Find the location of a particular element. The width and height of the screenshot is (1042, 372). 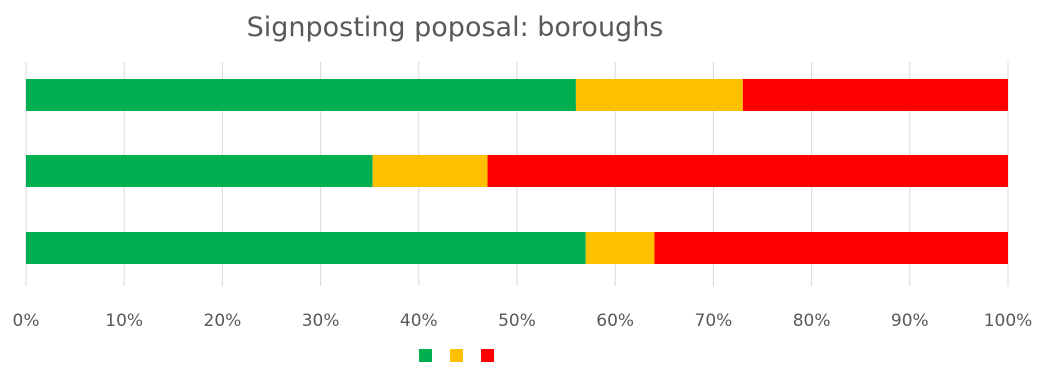

x-tick-label: 30% is located at coordinates (321, 321).